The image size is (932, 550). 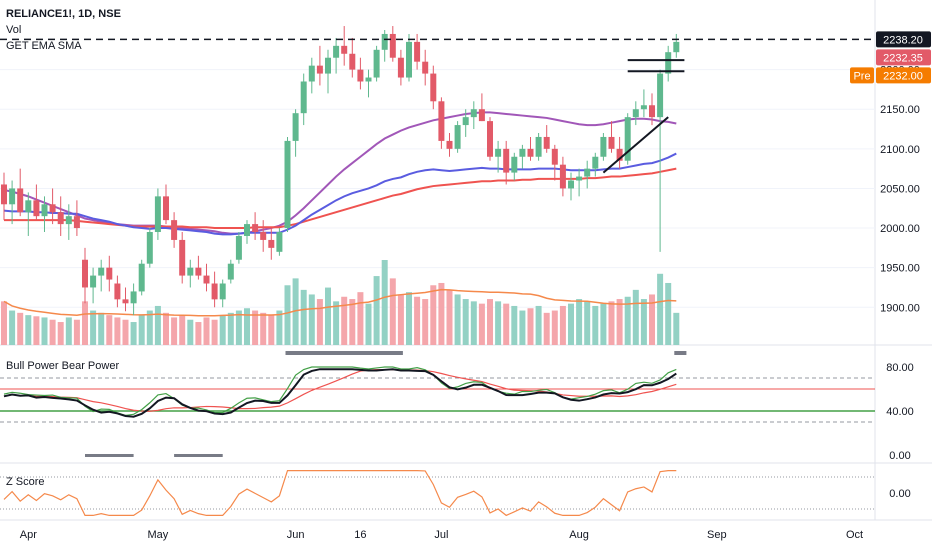 What do you see at coordinates (861, 76) in the screenshot?
I see `pre-label: Pre` at bounding box center [861, 76].